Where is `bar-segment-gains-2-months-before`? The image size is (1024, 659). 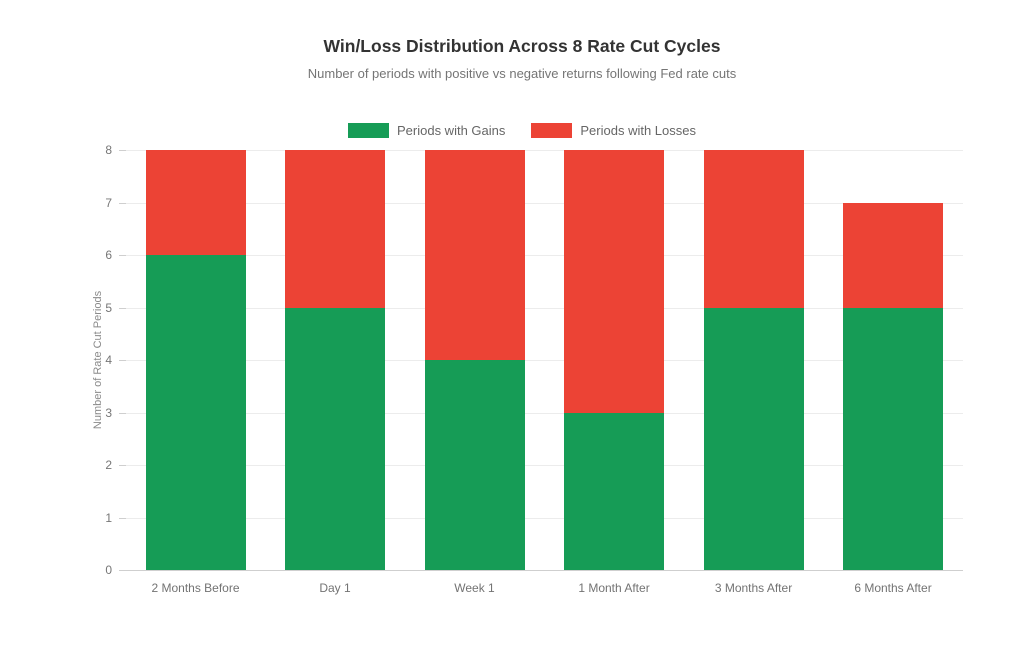 bar-segment-gains-2-months-before is located at coordinates (195, 412).